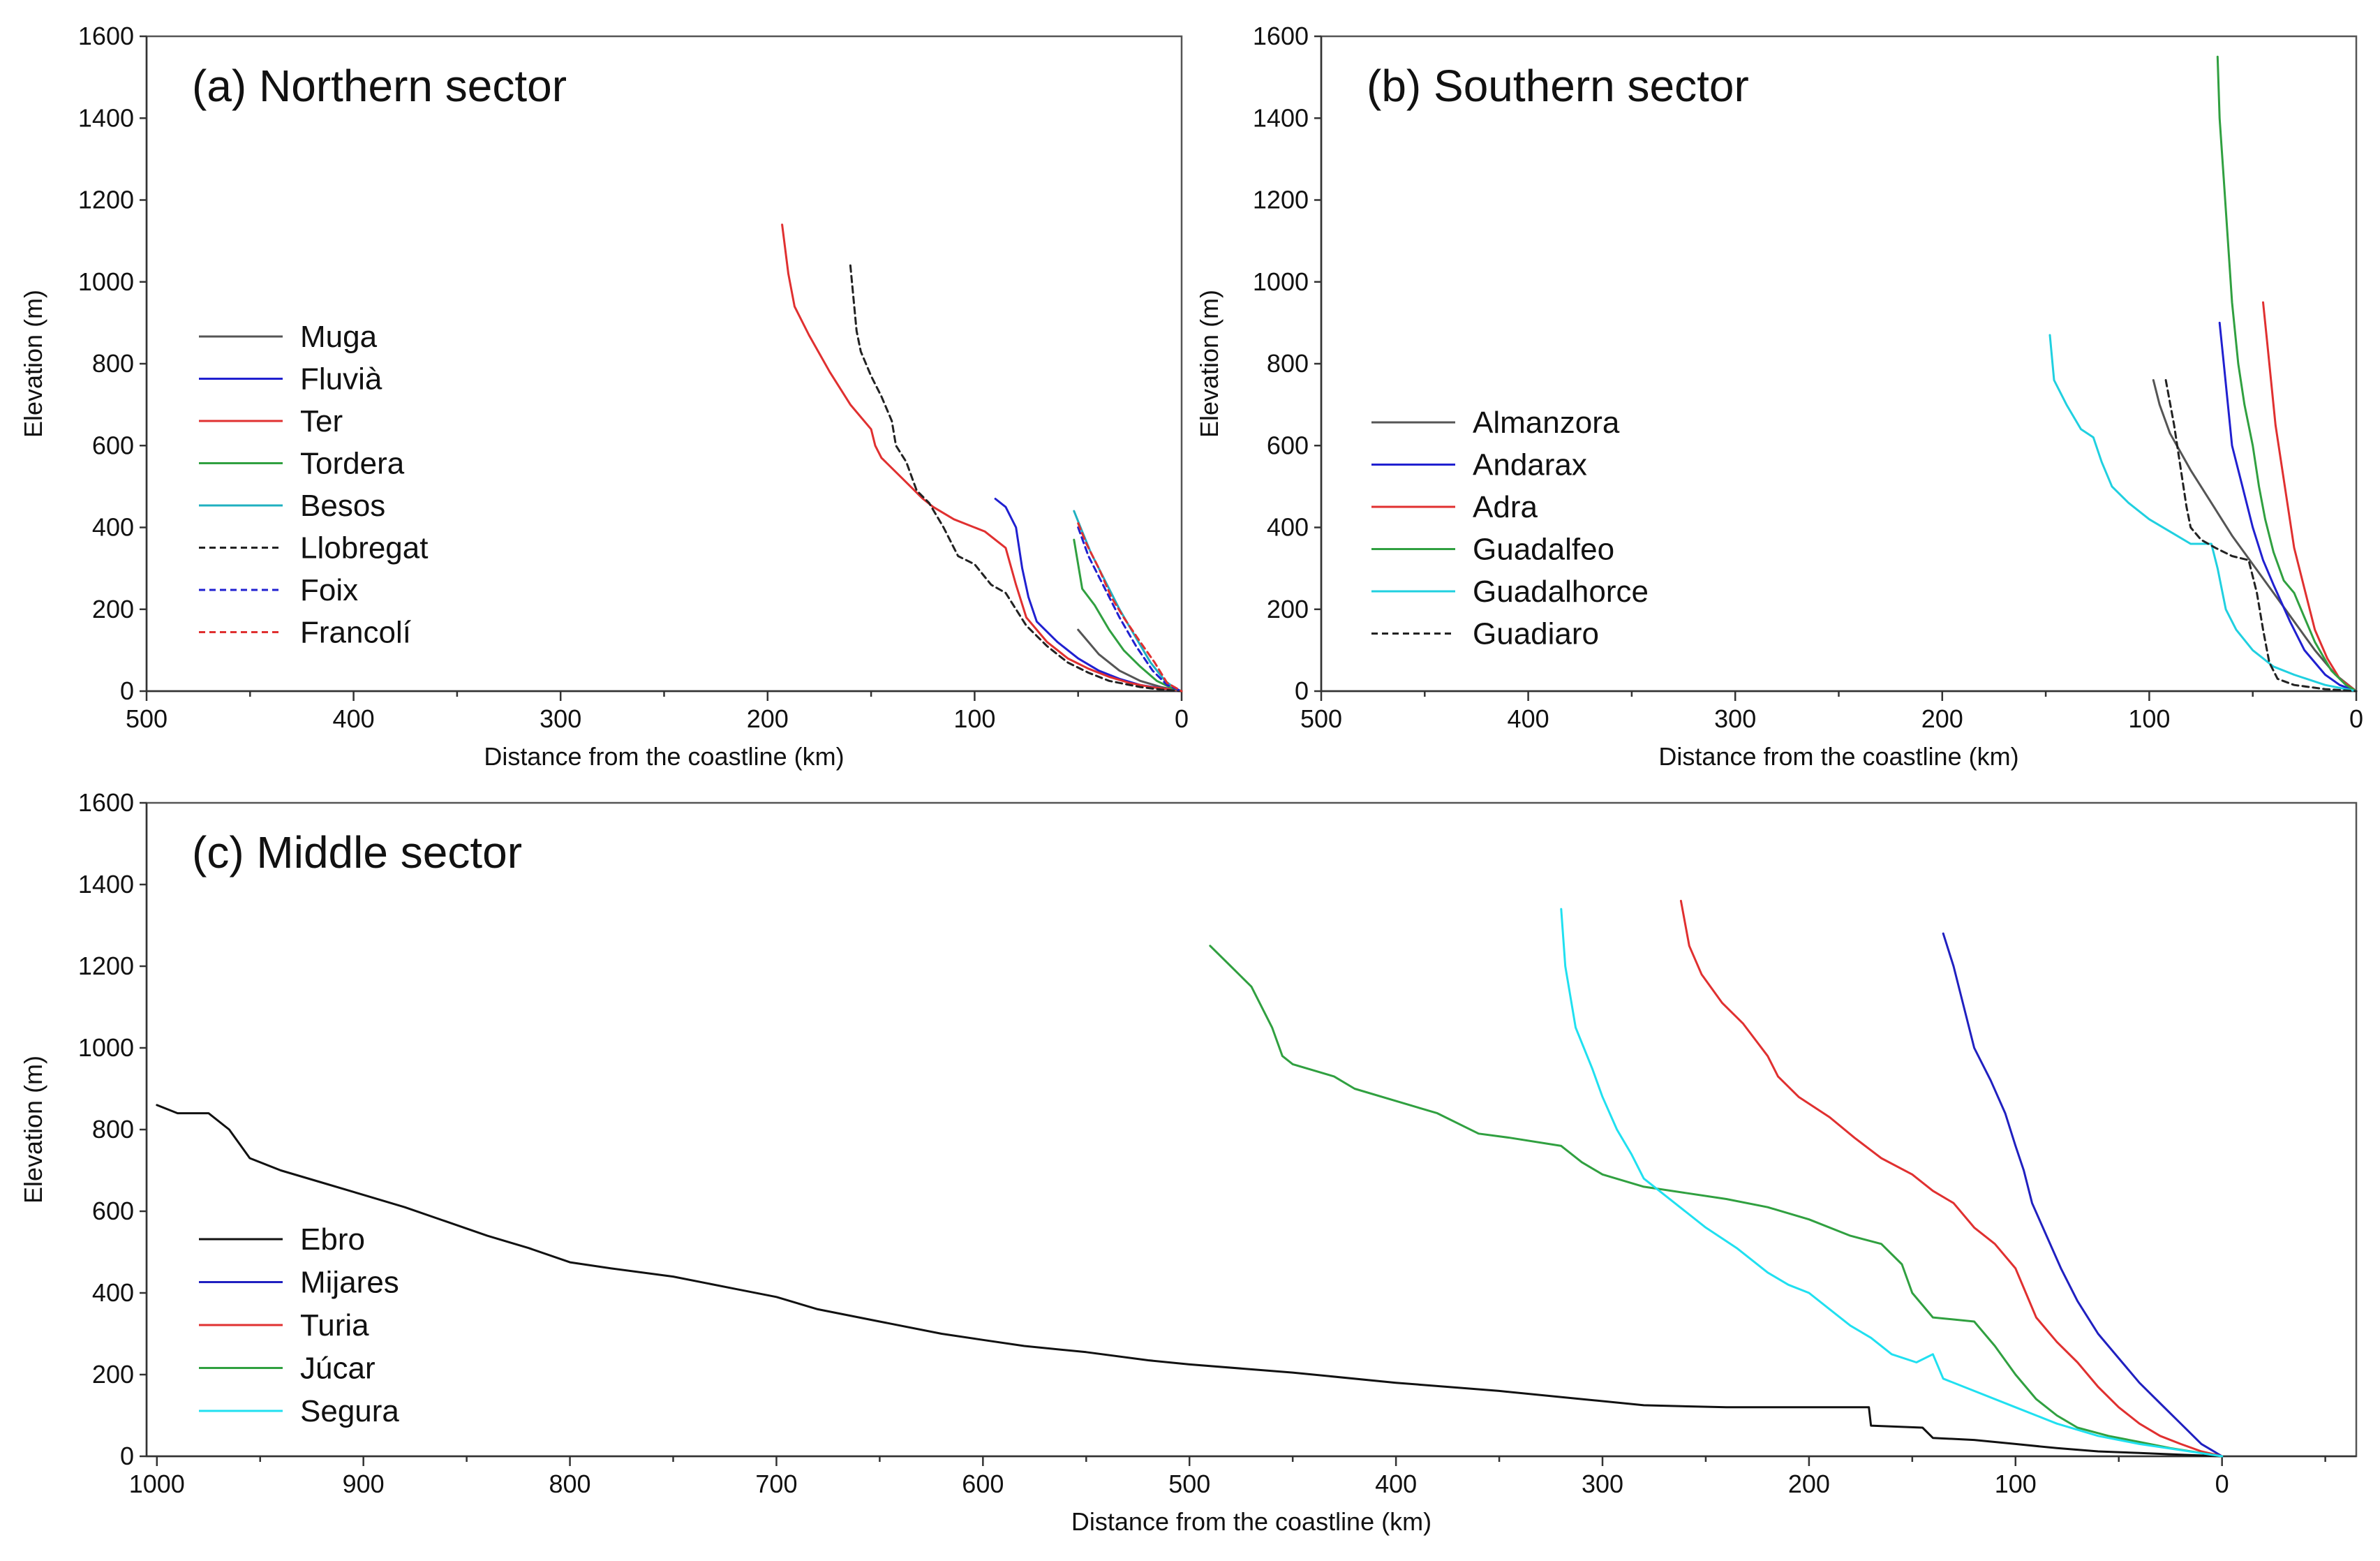 This screenshot has width=2380, height=1561. I want to click on series-line-tordera, so click(1128, 615).